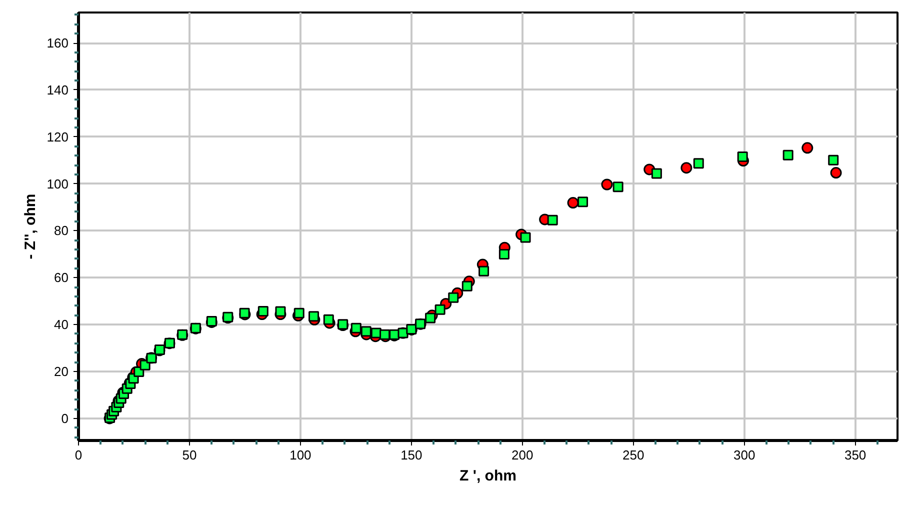 This screenshot has height=509, width=899. I want to click on y-tick-label: 60, so click(61, 278).